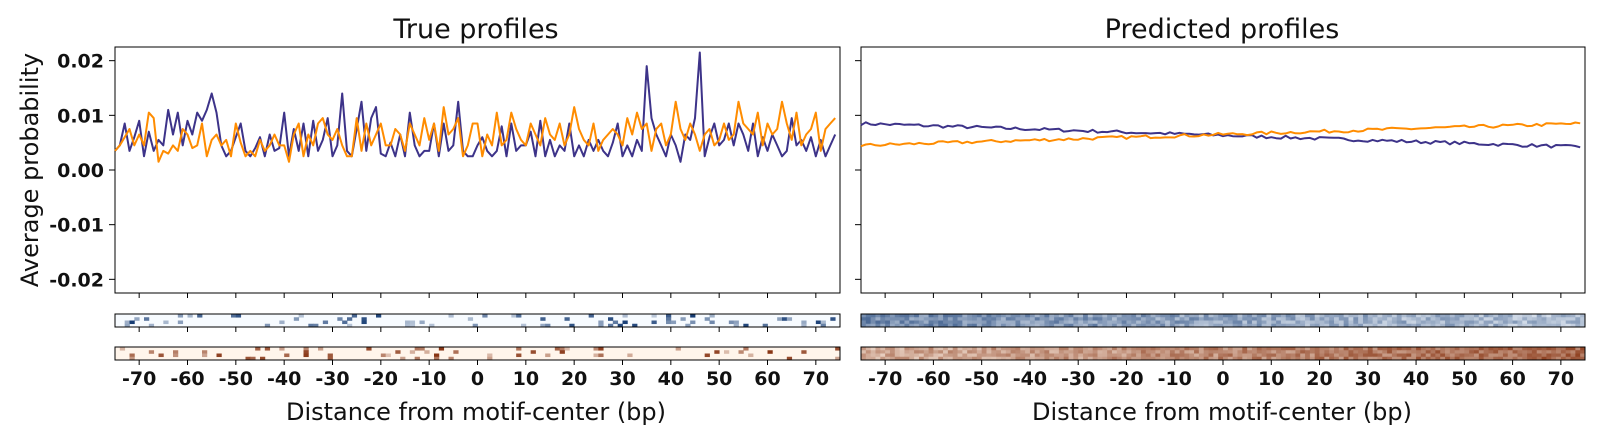 The image size is (1600, 441). What do you see at coordinates (475, 107) in the screenshot?
I see `left-plot-lines` at bounding box center [475, 107].